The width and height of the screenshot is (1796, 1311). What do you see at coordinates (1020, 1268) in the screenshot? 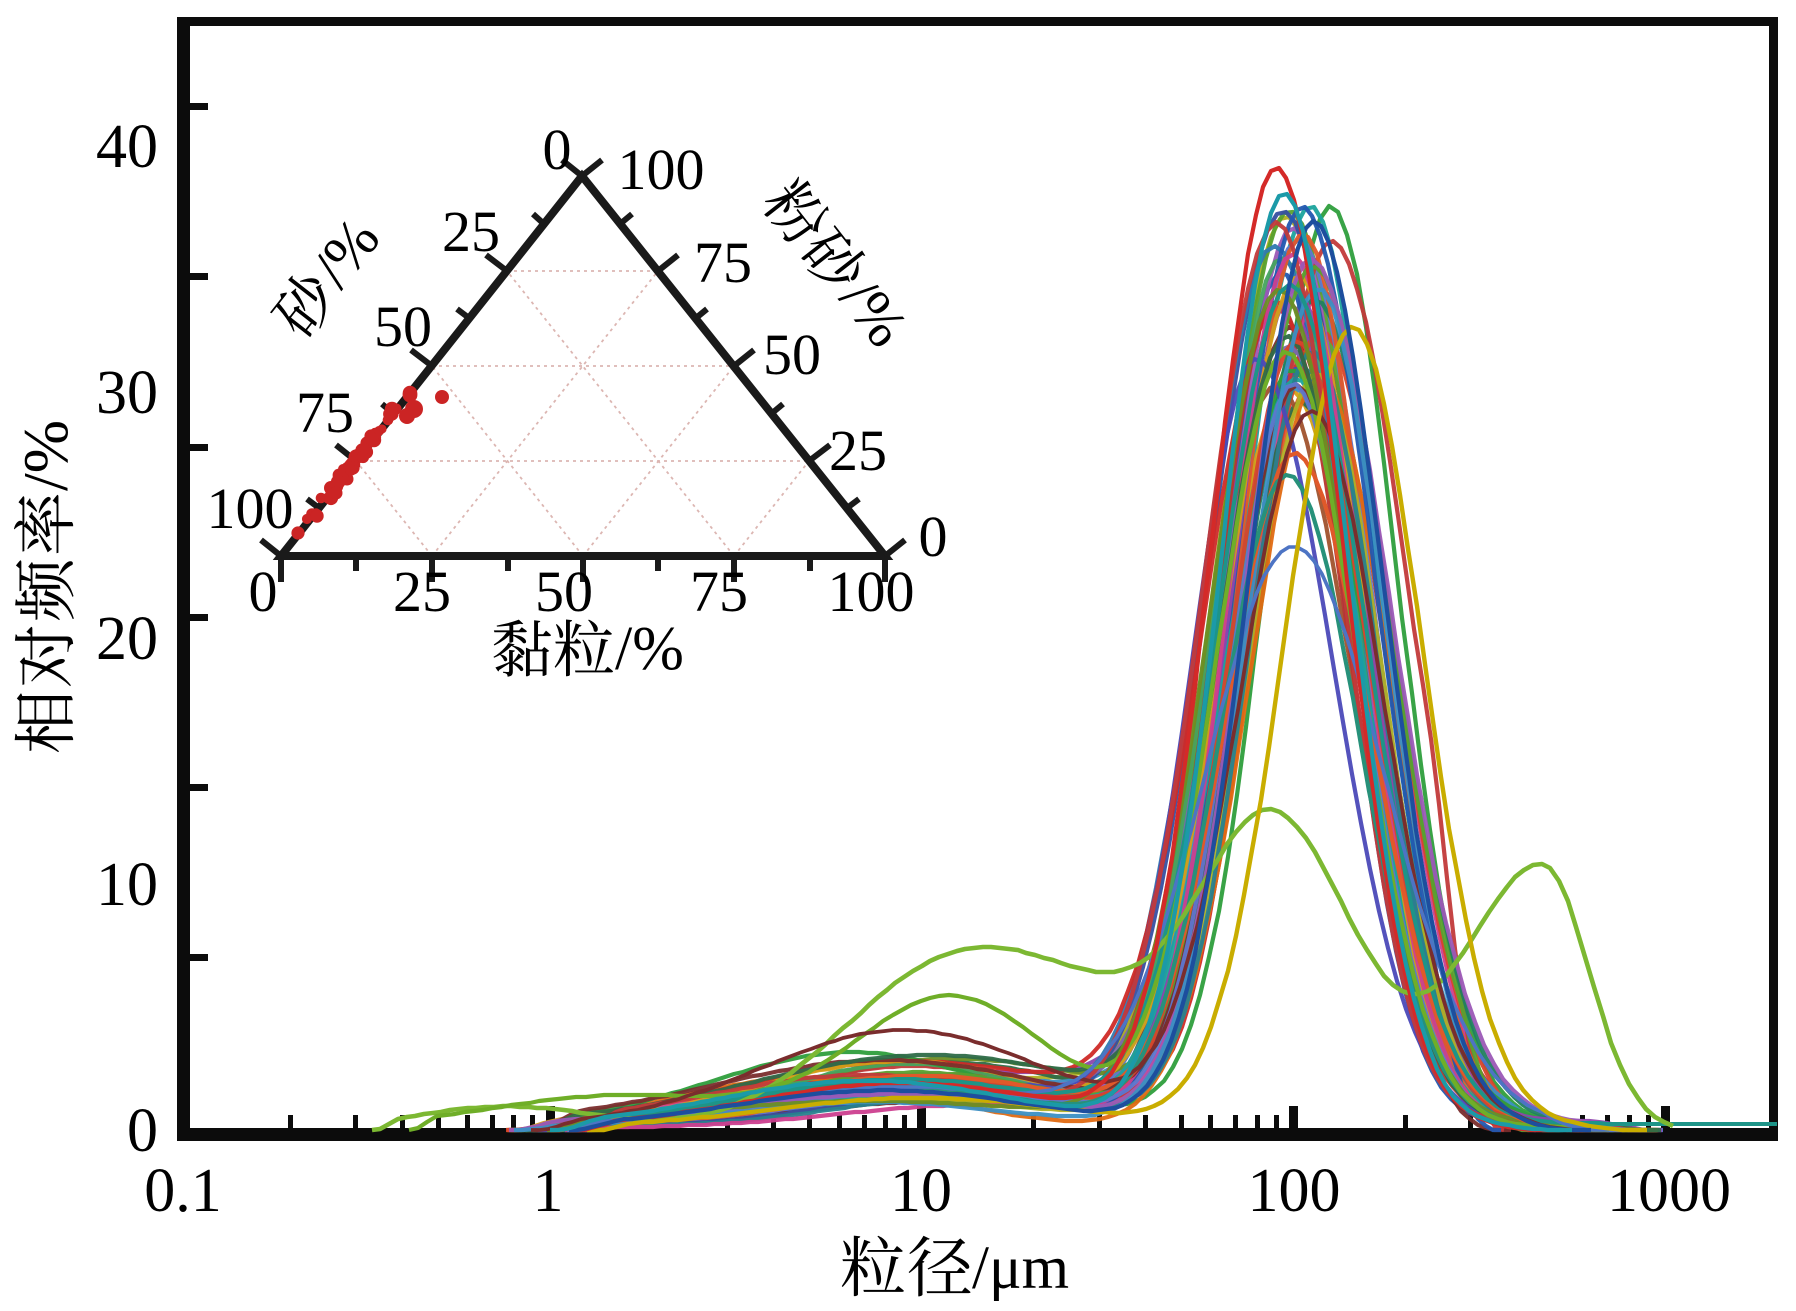
I see `svg-text: /μm` at bounding box center [1020, 1268].